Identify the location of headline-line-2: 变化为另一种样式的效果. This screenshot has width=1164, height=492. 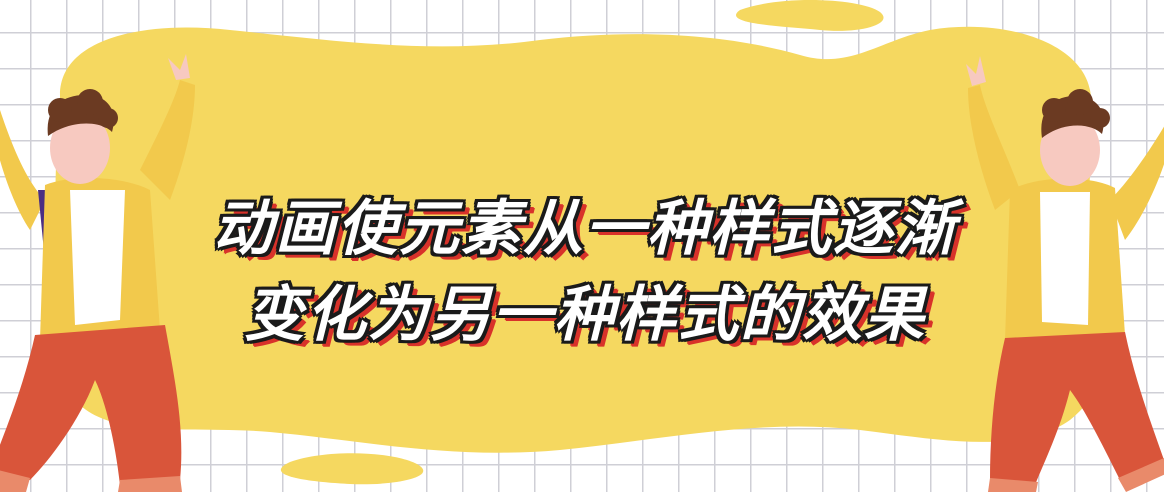
(585, 315).